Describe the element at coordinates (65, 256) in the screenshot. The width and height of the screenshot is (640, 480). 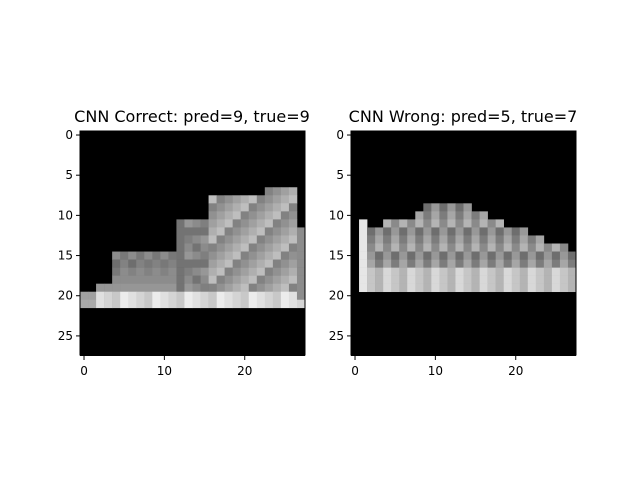
I see `y-tick-label: 15` at that location.